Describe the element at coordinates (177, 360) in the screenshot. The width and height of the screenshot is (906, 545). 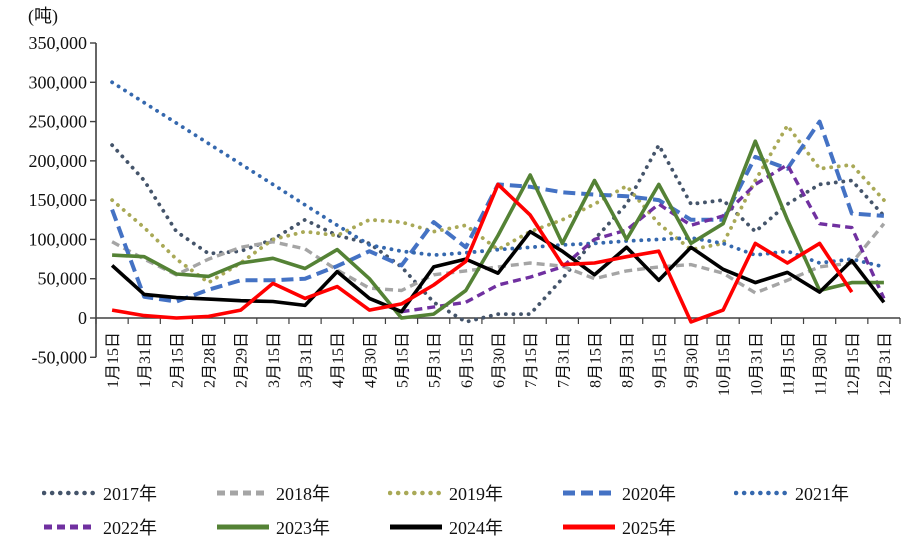
I see `x-category-label: 2月15日` at that location.